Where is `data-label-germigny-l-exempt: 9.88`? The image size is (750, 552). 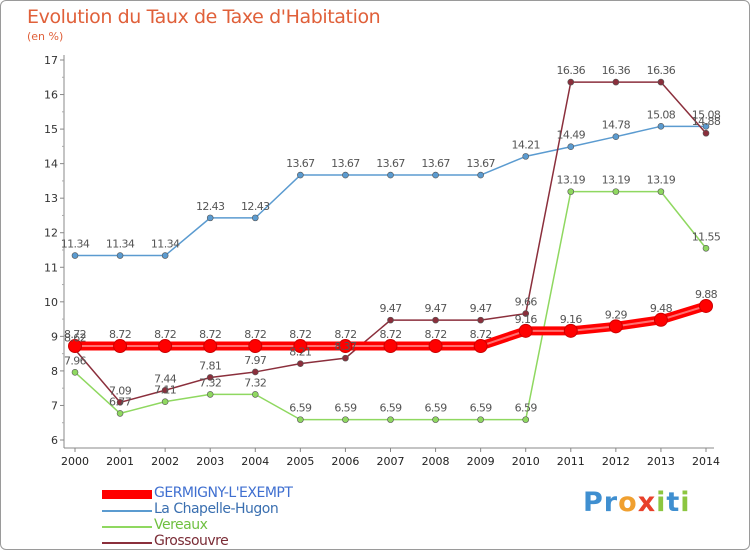
data-label-germigny-l-exempt: 9.88 is located at coordinates (706, 294).